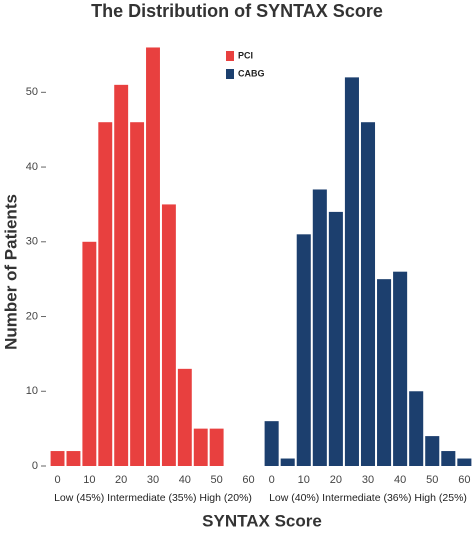 The height and width of the screenshot is (540, 474). What do you see at coordinates (262, 520) in the screenshot?
I see `x-axis-title: SYNTAX Score` at bounding box center [262, 520].